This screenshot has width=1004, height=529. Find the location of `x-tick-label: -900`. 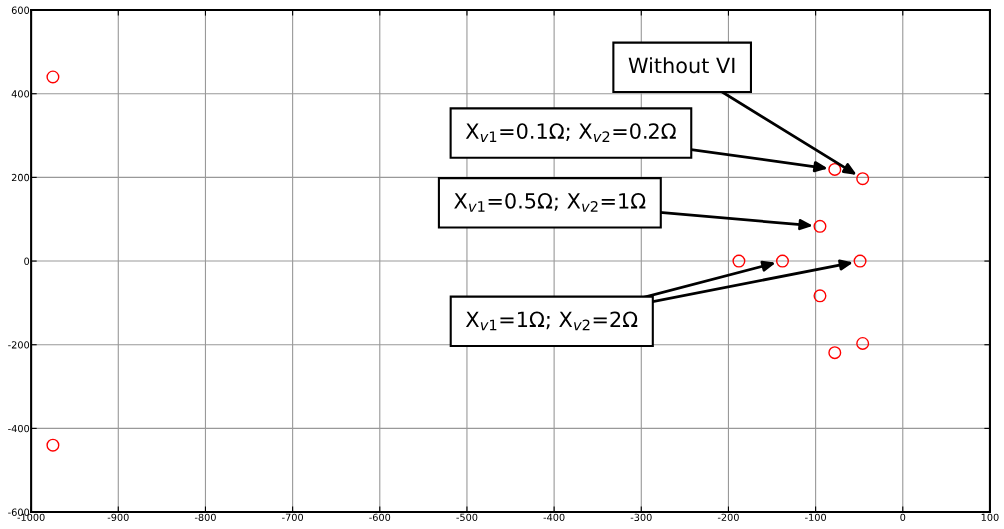

x-tick-label: -900 is located at coordinates (118, 517).